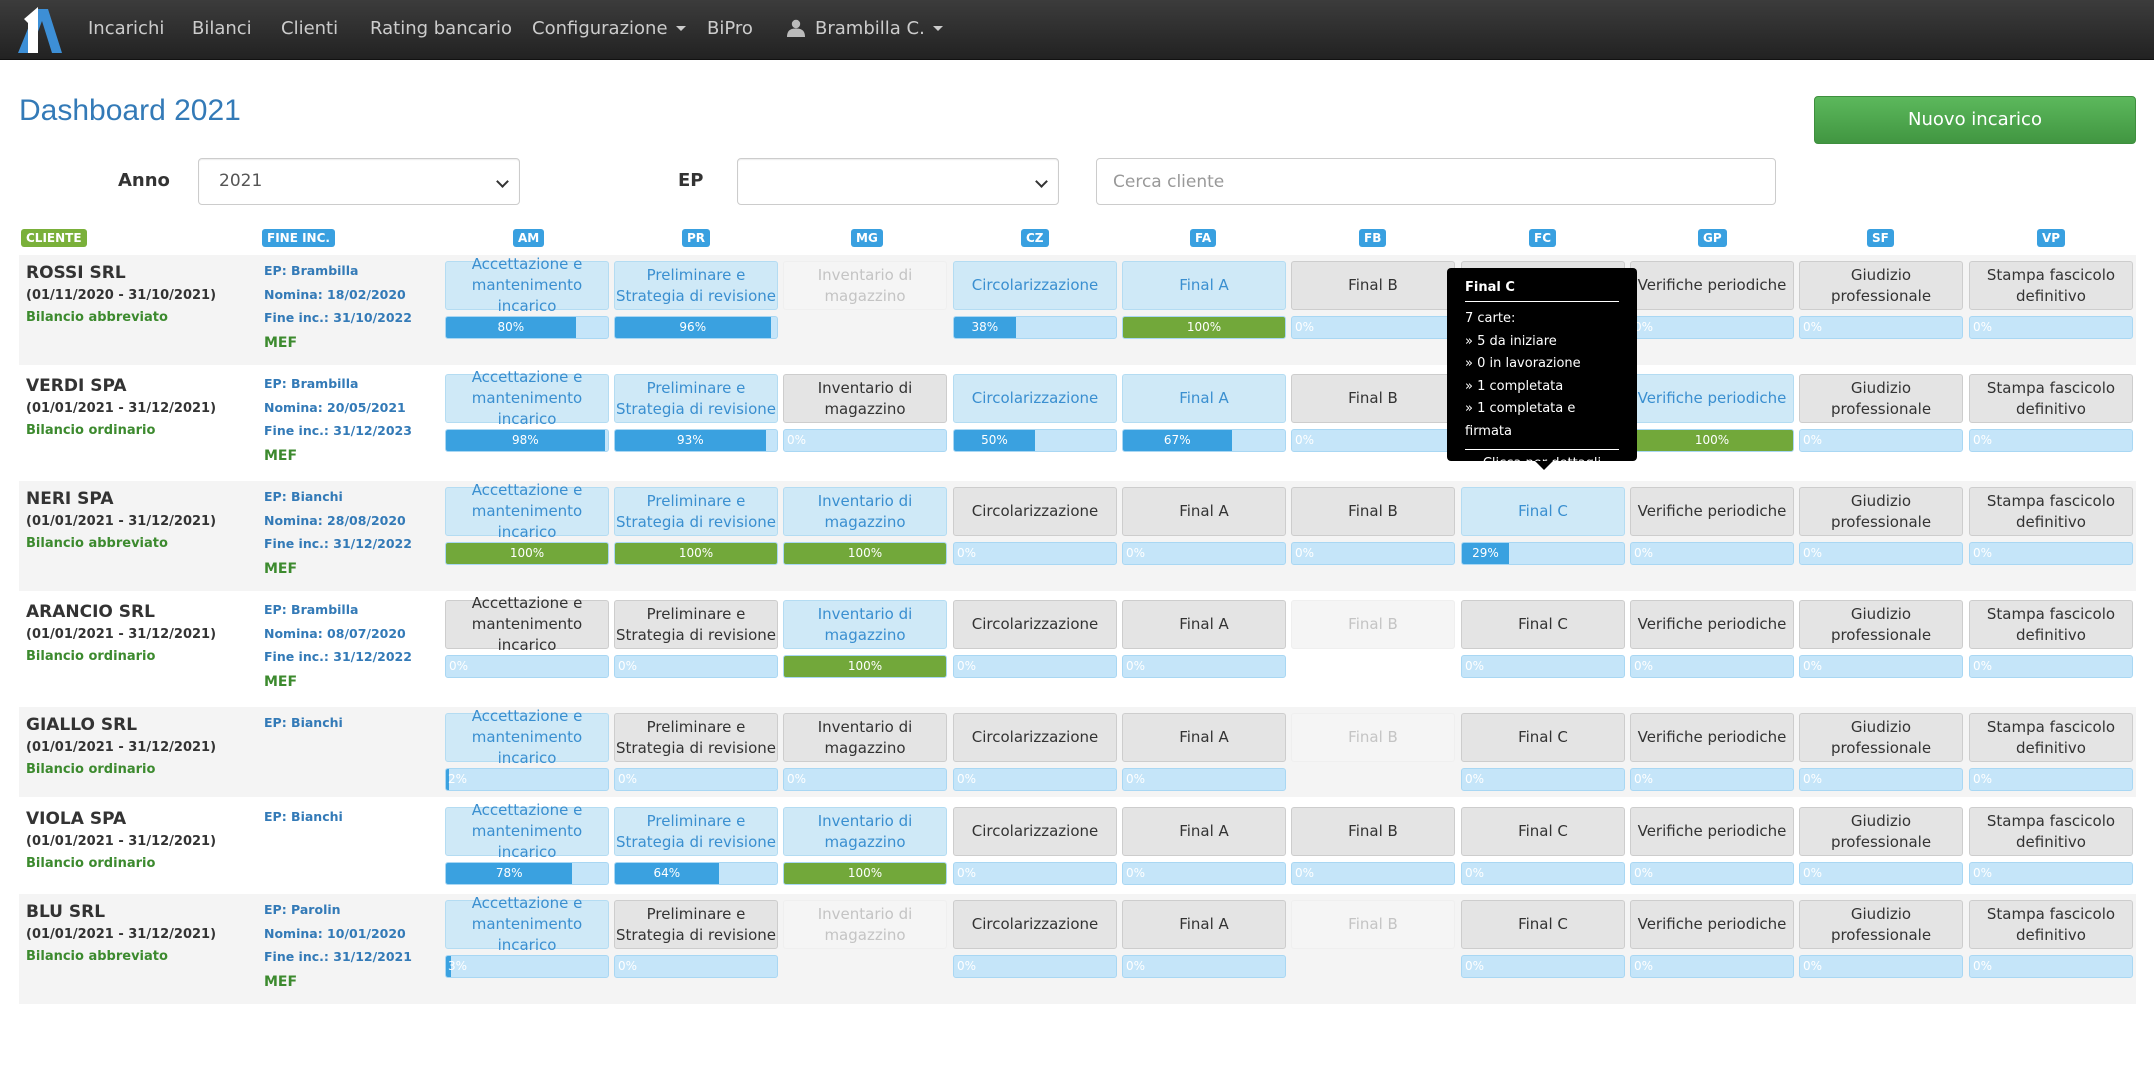 The image size is (2154, 1090). What do you see at coordinates (441, 28) in the screenshot?
I see `nav-rating-bancario: Rating bancario` at bounding box center [441, 28].